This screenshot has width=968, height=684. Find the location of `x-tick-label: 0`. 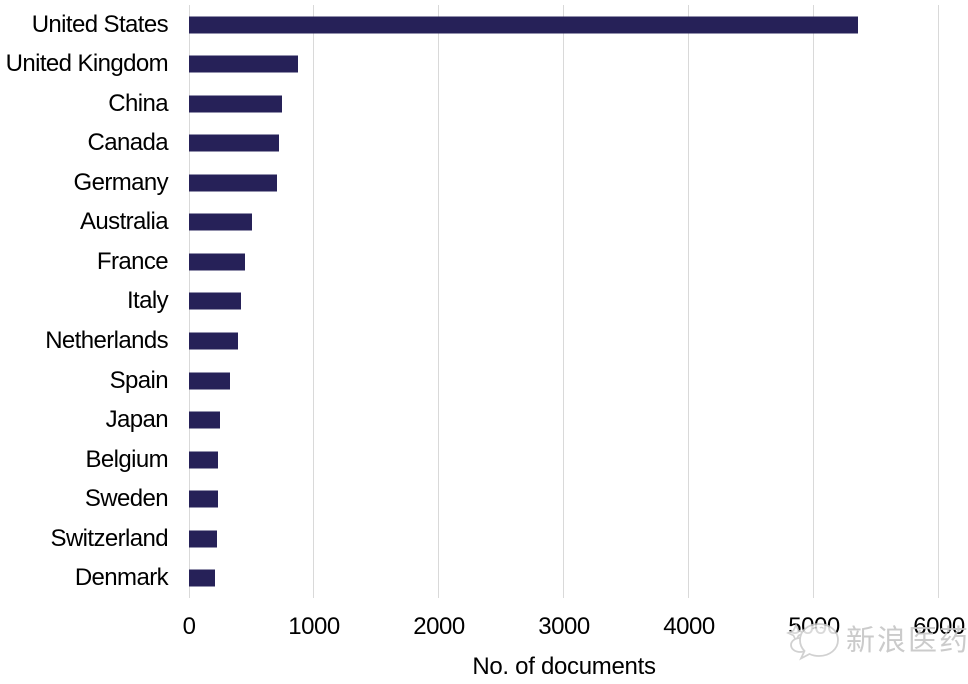

x-tick-label: 0 is located at coordinates (189, 626).